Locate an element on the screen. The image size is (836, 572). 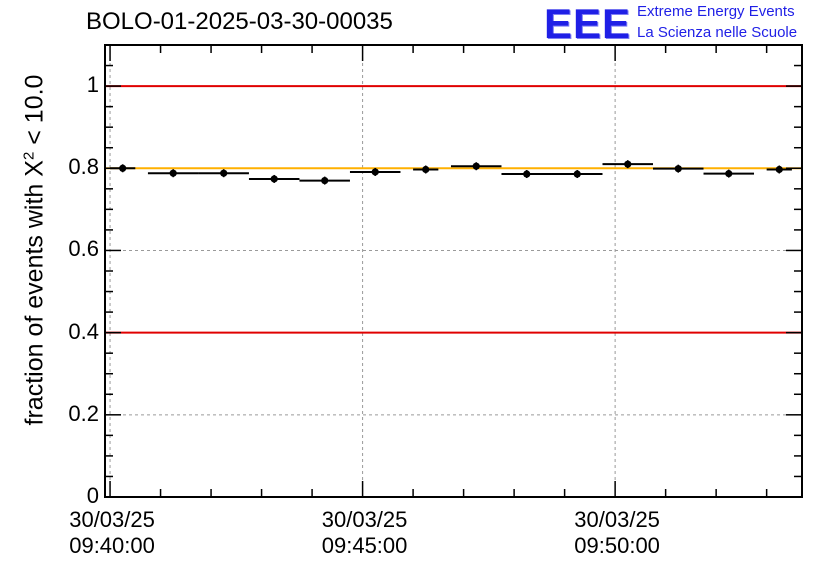
y-tick-label: 0.2 is located at coordinates (83, 413).